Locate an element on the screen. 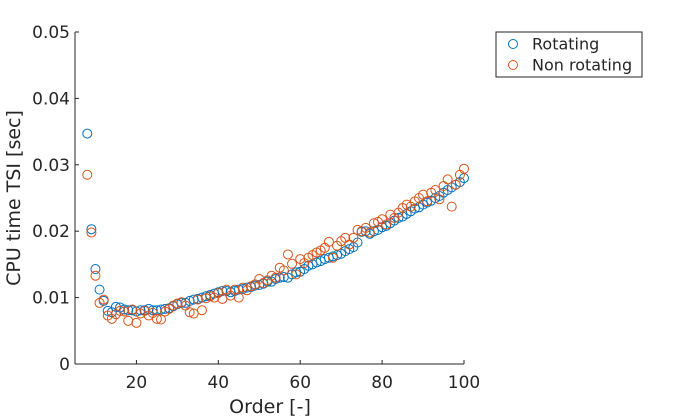 This screenshot has width=691, height=420. legend-label-non-rotating: Non rotating is located at coordinates (582, 65).